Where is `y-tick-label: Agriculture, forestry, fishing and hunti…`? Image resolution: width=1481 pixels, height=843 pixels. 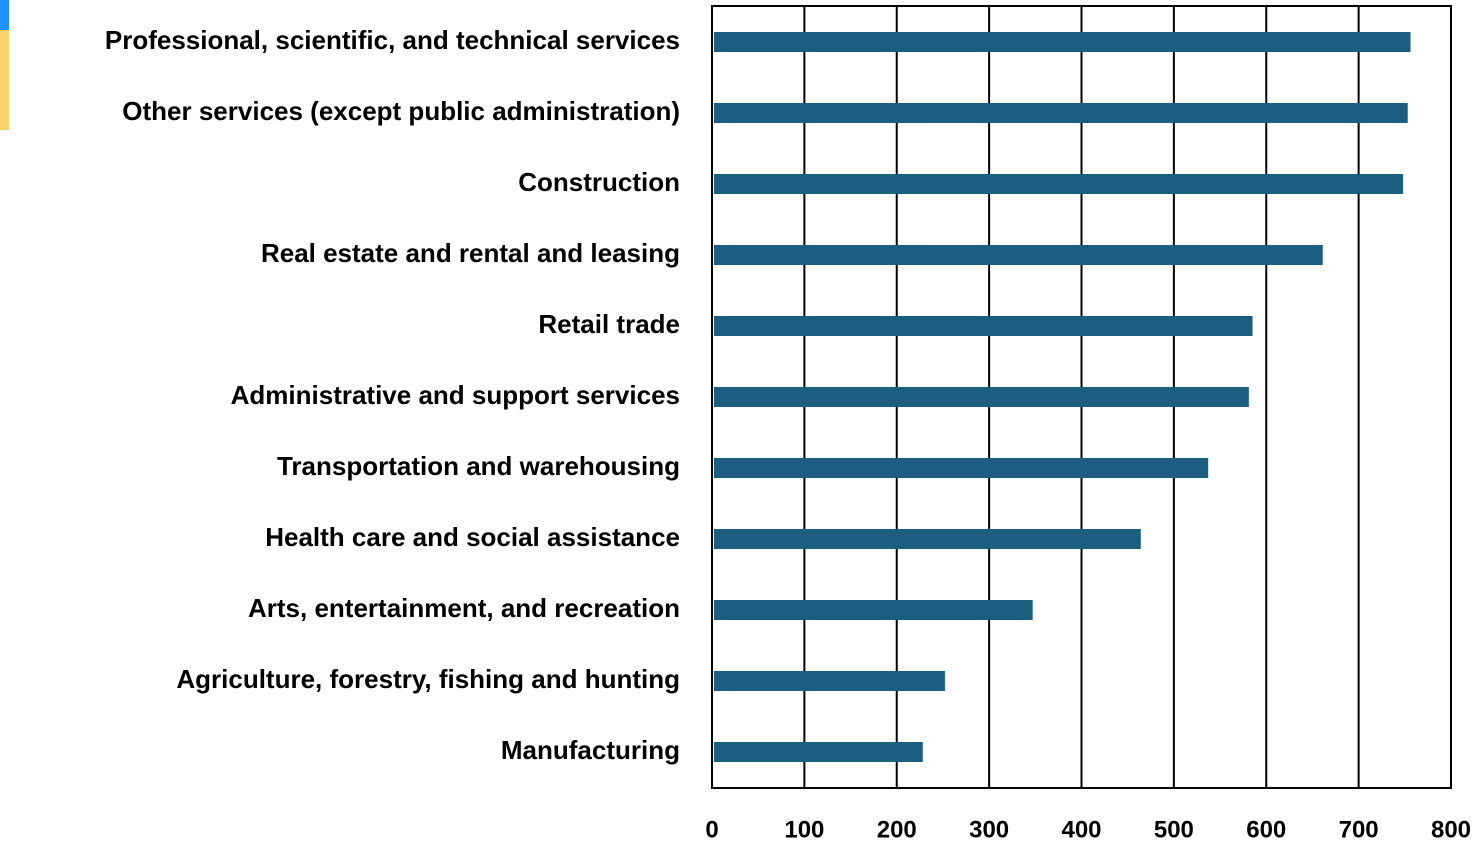
y-tick-label: Agriculture, forestry, fishing and hunti… is located at coordinates (428, 679).